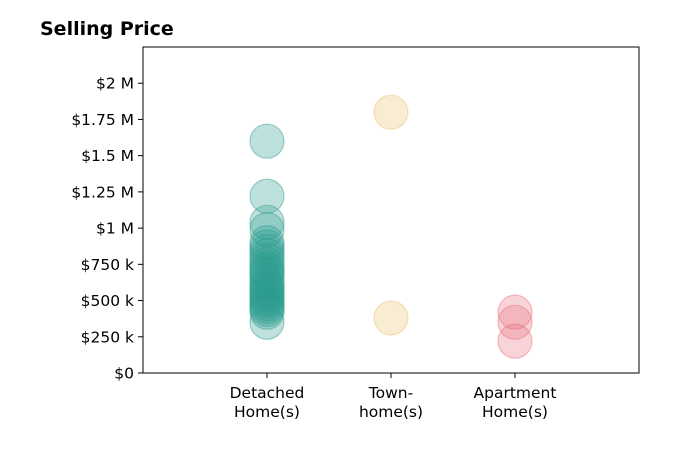  Describe the element at coordinates (107, 29) in the screenshot. I see `chart-title: Selling Price` at that location.